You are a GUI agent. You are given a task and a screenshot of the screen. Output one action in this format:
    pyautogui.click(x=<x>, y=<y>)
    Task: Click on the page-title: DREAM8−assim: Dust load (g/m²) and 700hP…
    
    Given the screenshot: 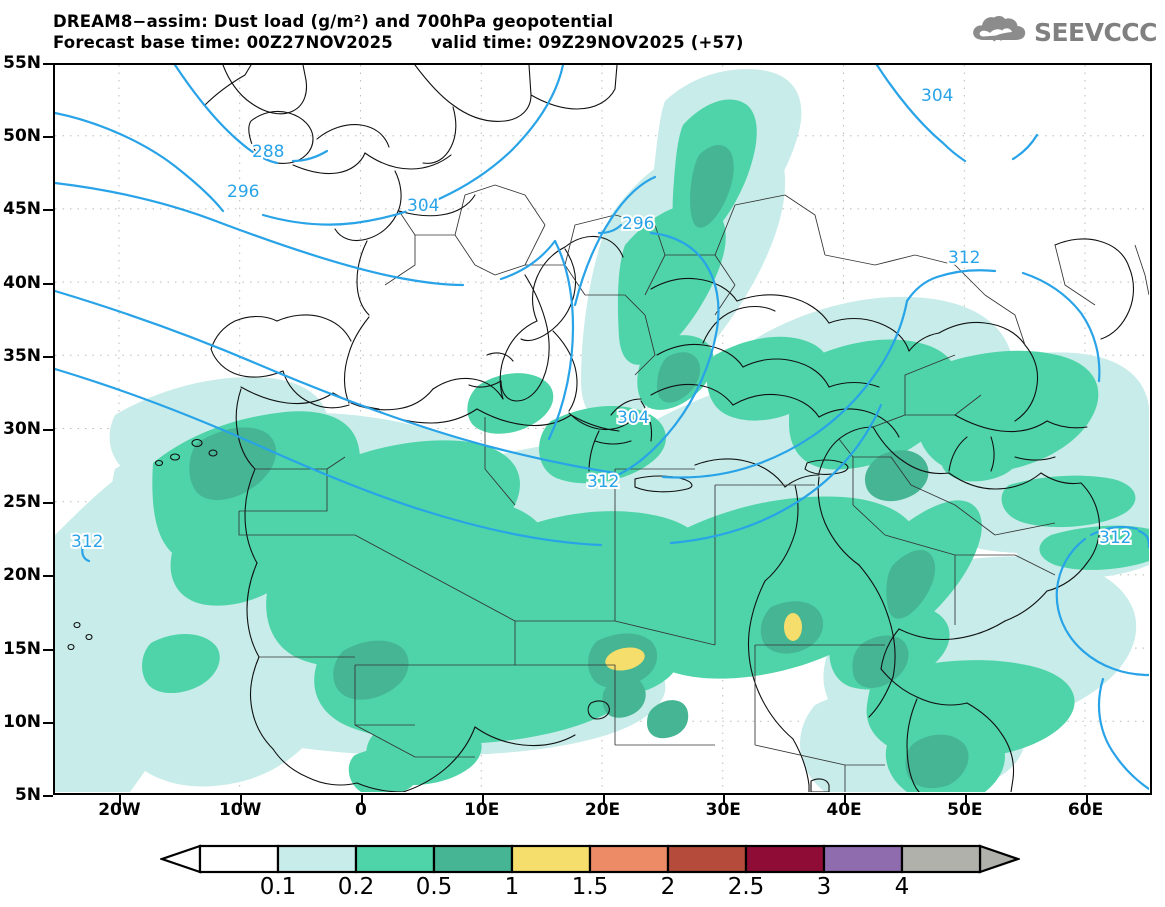 What is the action you would take?
    pyautogui.click(x=333, y=21)
    